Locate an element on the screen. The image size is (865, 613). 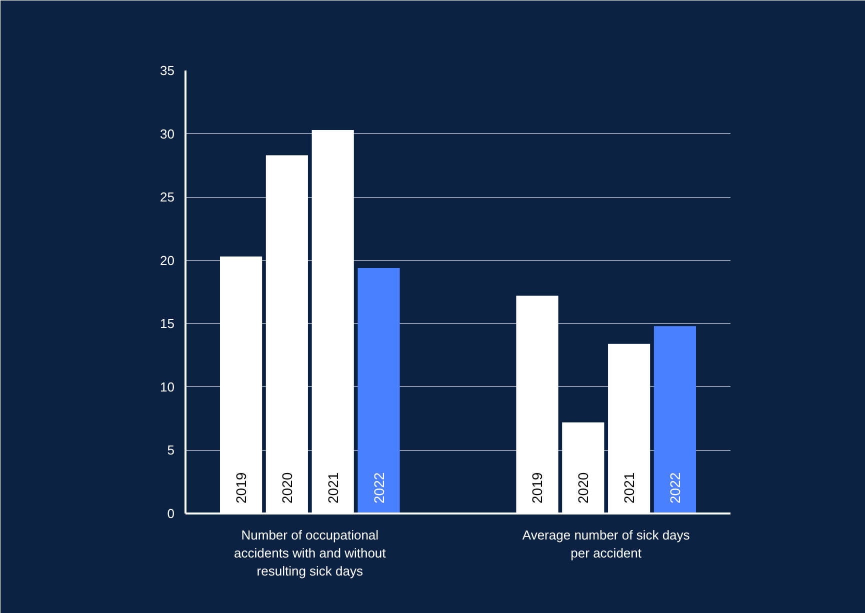
series-label: 2021 is located at coordinates (332, 488).